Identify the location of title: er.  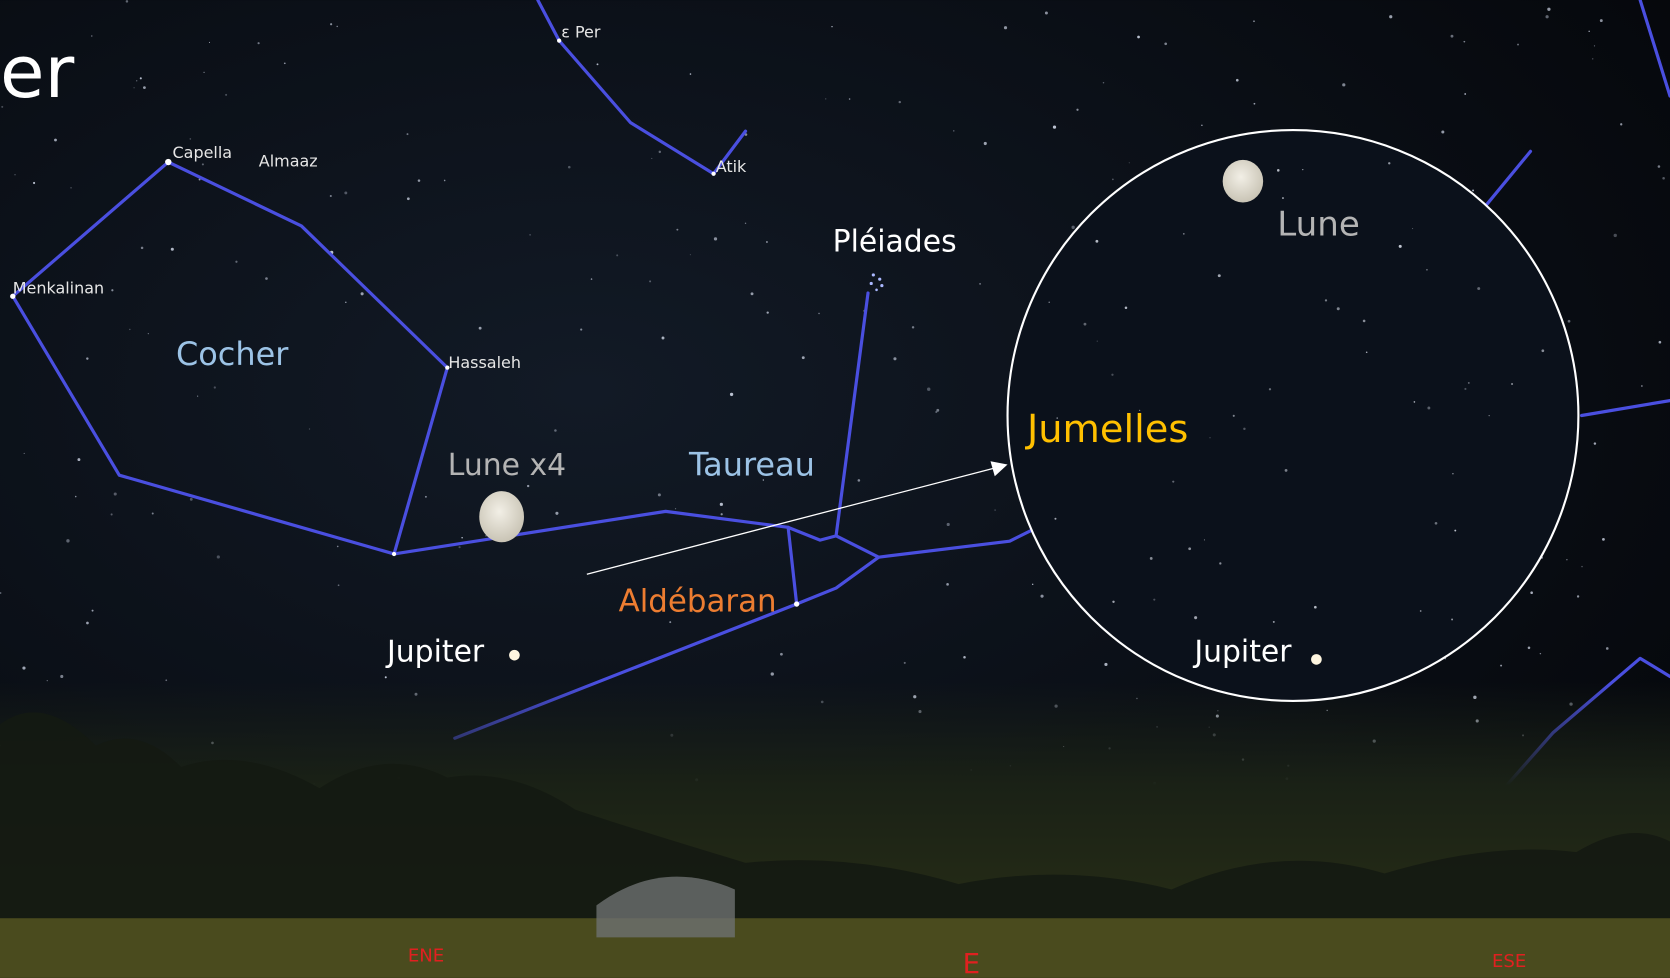
(37, 73).